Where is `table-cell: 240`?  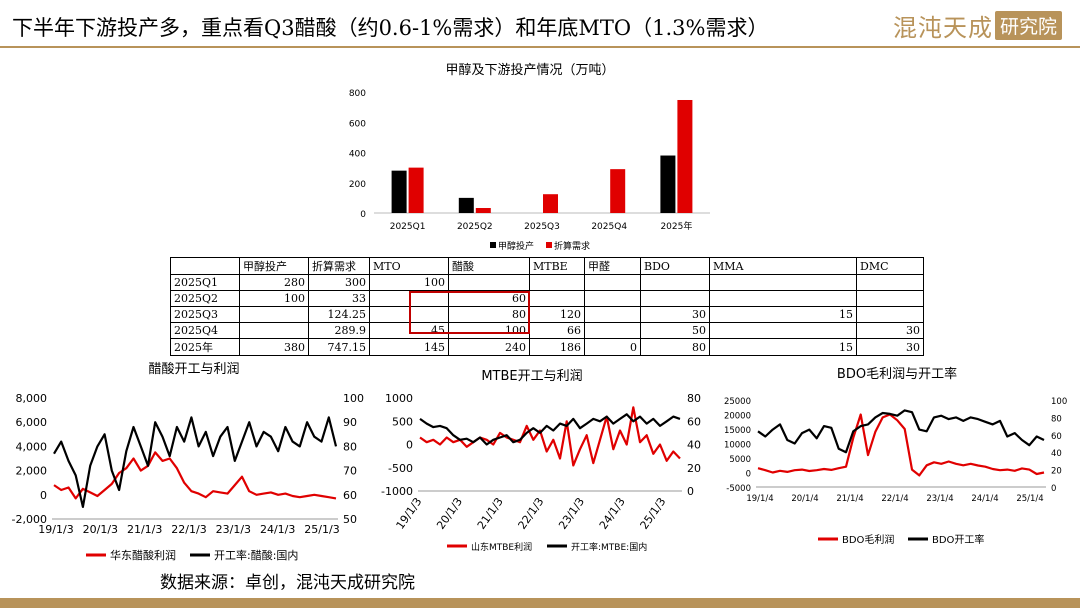 table-cell: 240 is located at coordinates (489, 347).